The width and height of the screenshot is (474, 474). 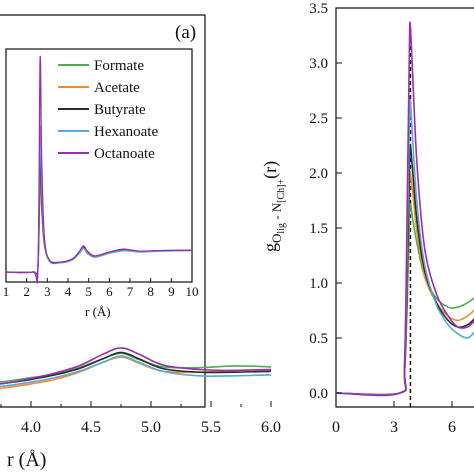 I want to click on right-ytick-label: 1.5, so click(x=318, y=229).